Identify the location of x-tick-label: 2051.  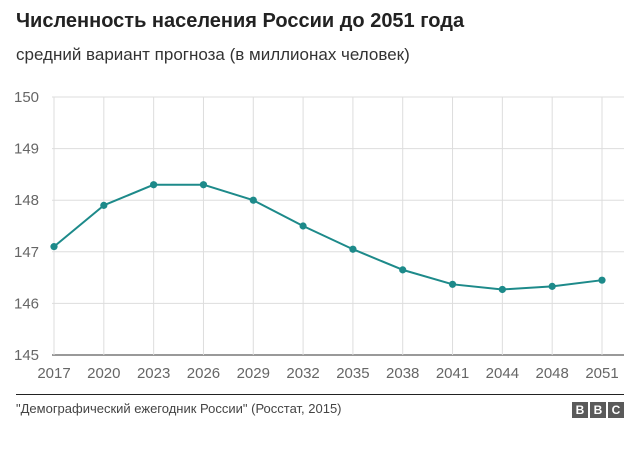
(601, 373).